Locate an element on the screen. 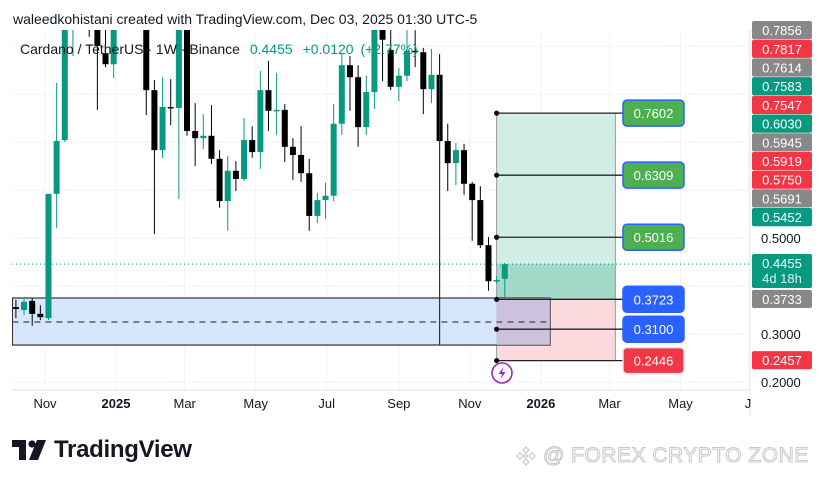 This screenshot has width=828, height=483. time-axis: Nov 2025 Mar May Jul Sep Nov 2026 Mar May J is located at coordinates (392, 403).